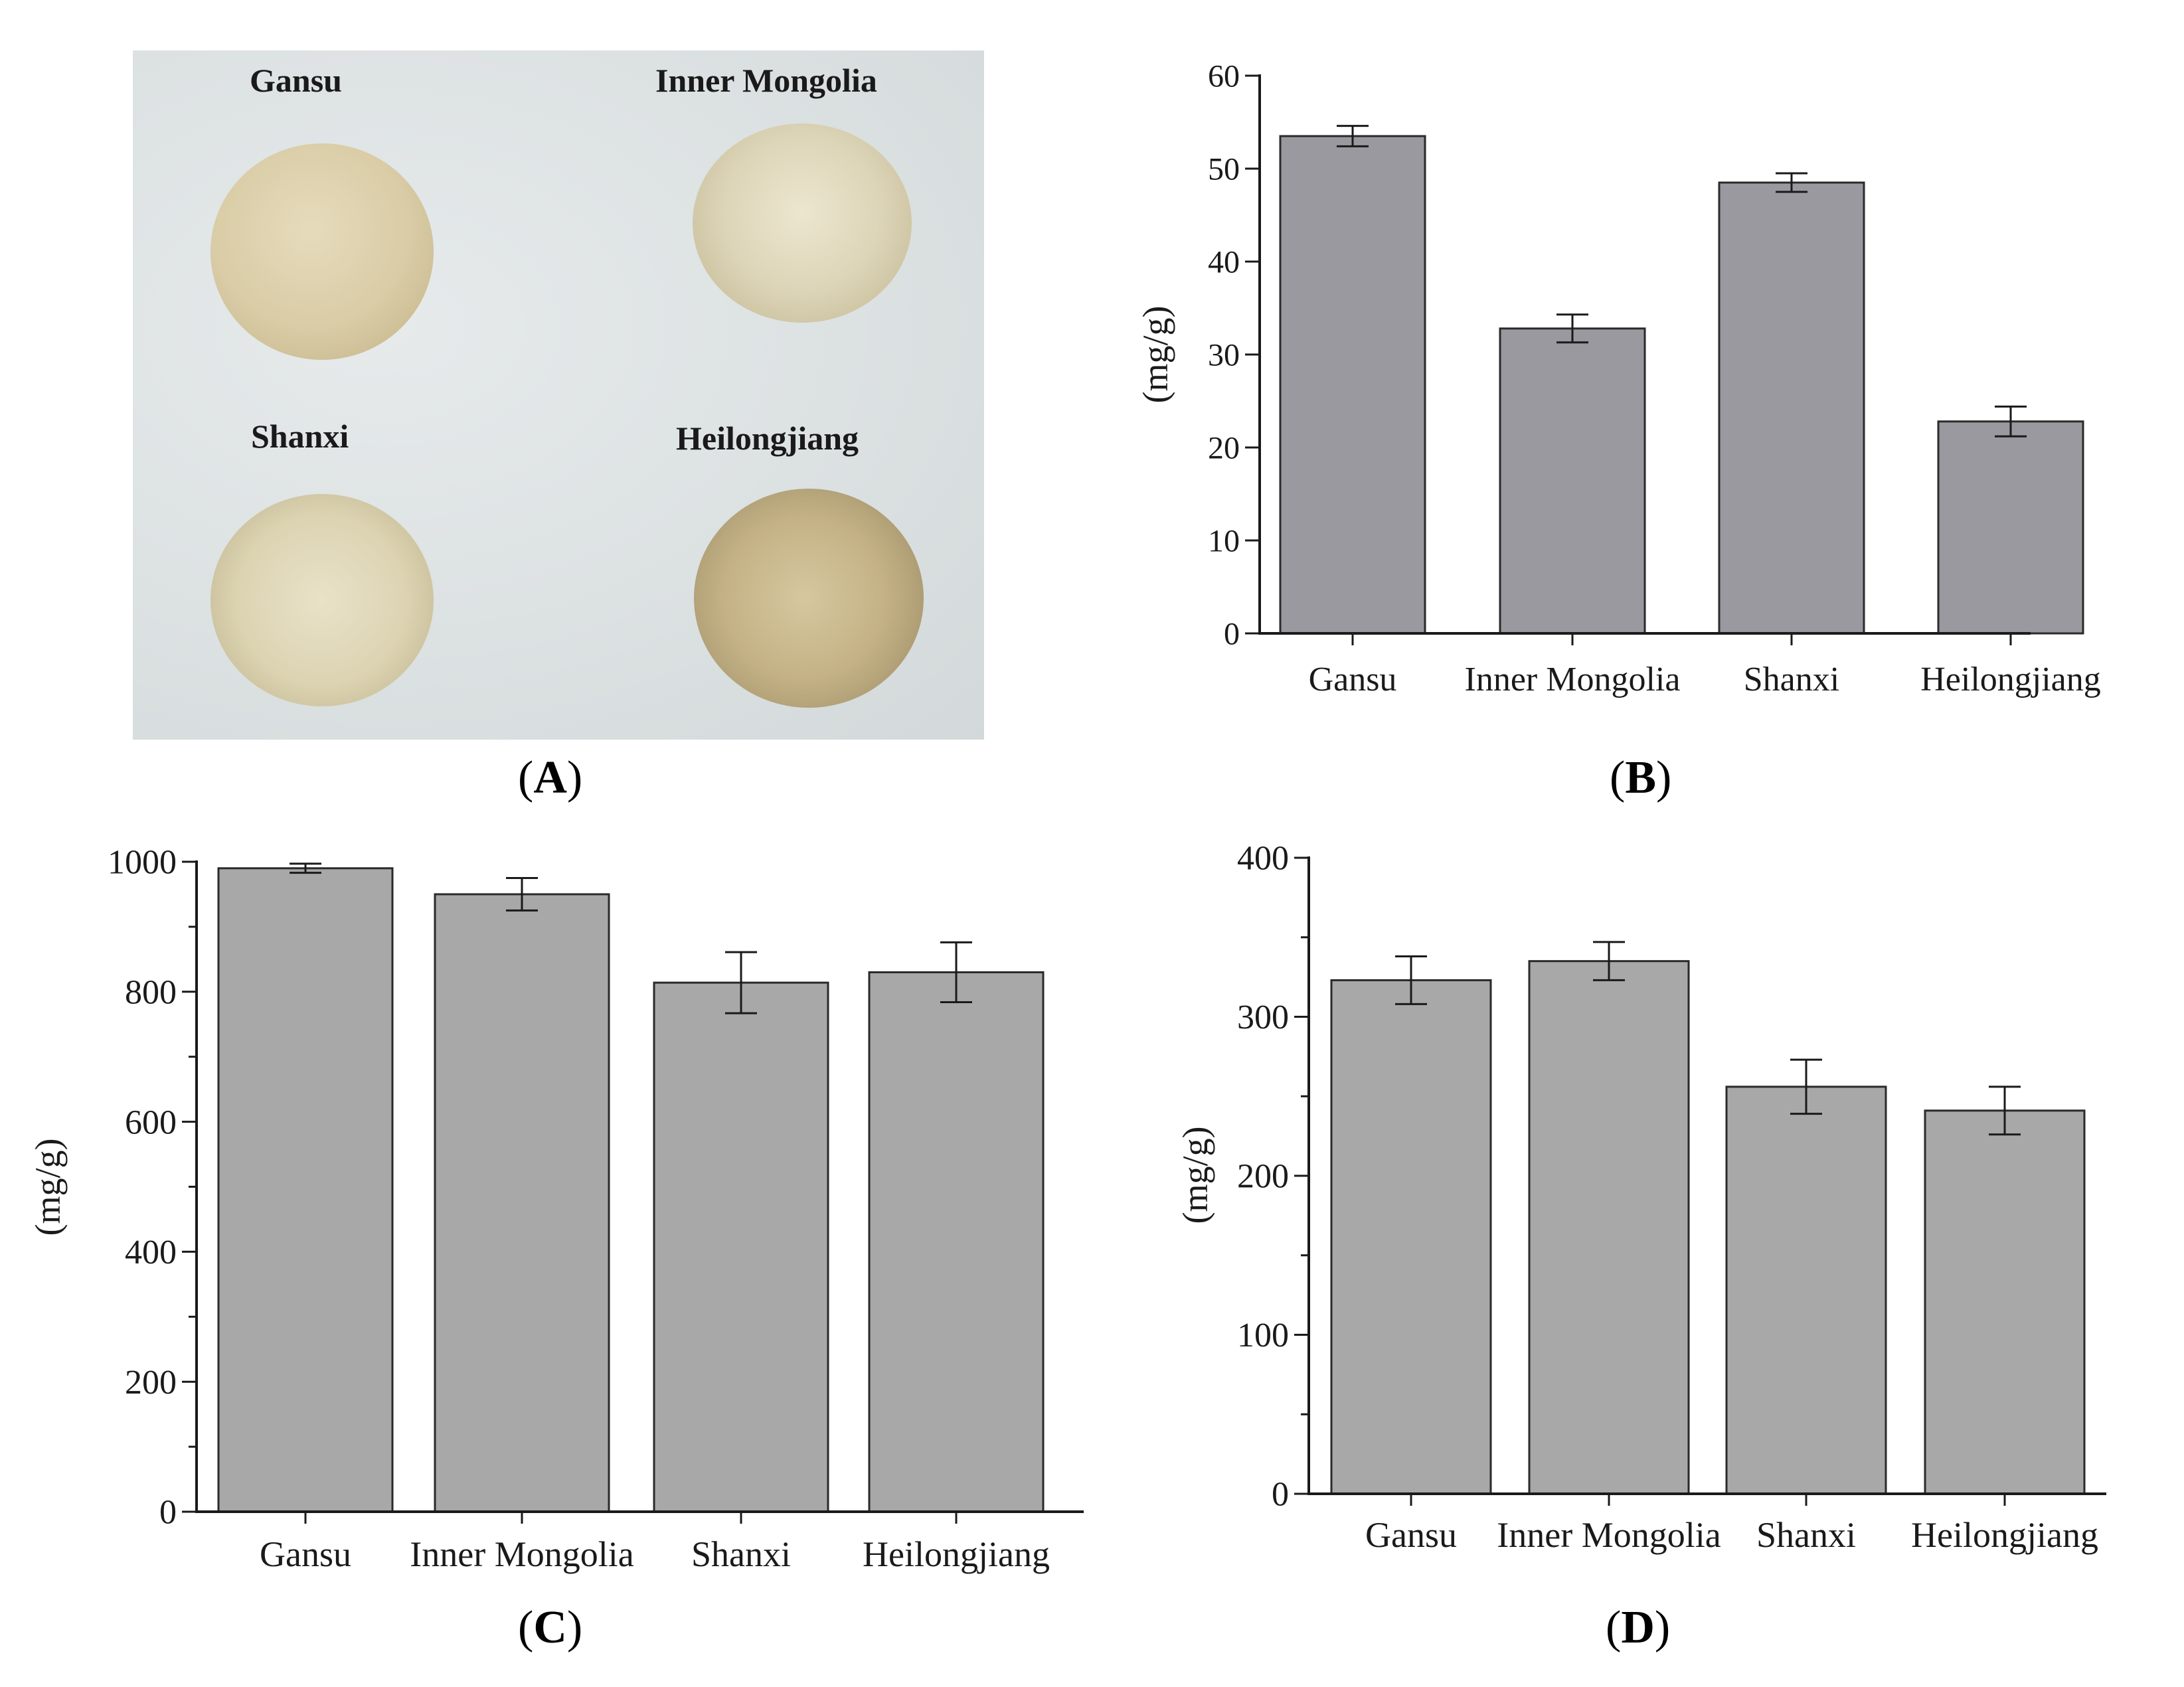  What do you see at coordinates (1263, 1335) in the screenshot?
I see `chart-d-y-tick-label-1: 100` at bounding box center [1263, 1335].